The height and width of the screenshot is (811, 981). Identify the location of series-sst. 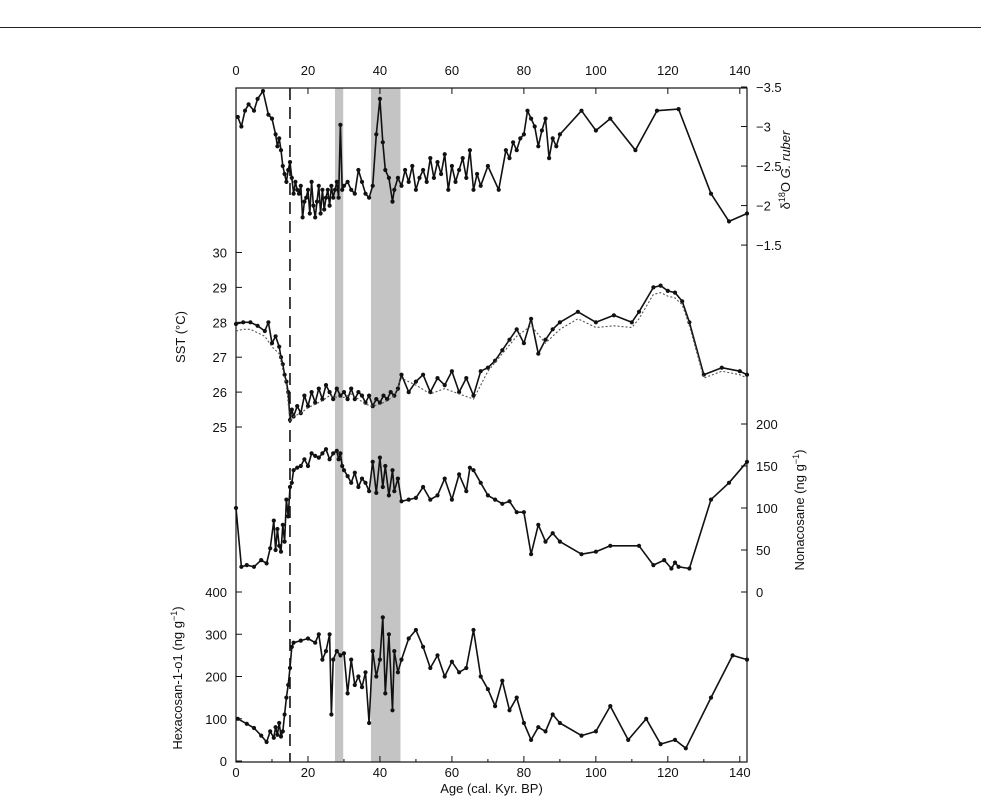
(491, 353).